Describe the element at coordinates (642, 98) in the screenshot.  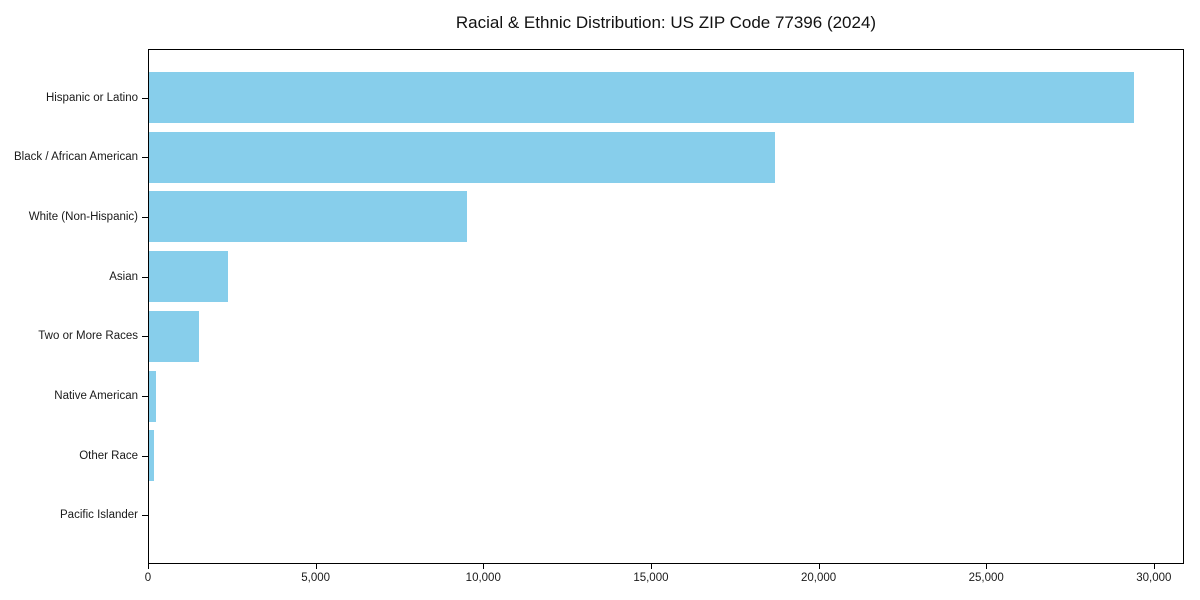
I see `bar-hispanic-or-latino` at that location.